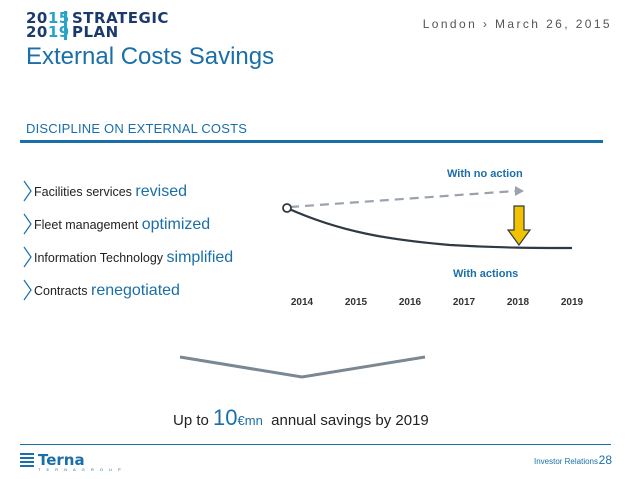  I want to click on x-tick-2014: 2014, so click(302, 302).